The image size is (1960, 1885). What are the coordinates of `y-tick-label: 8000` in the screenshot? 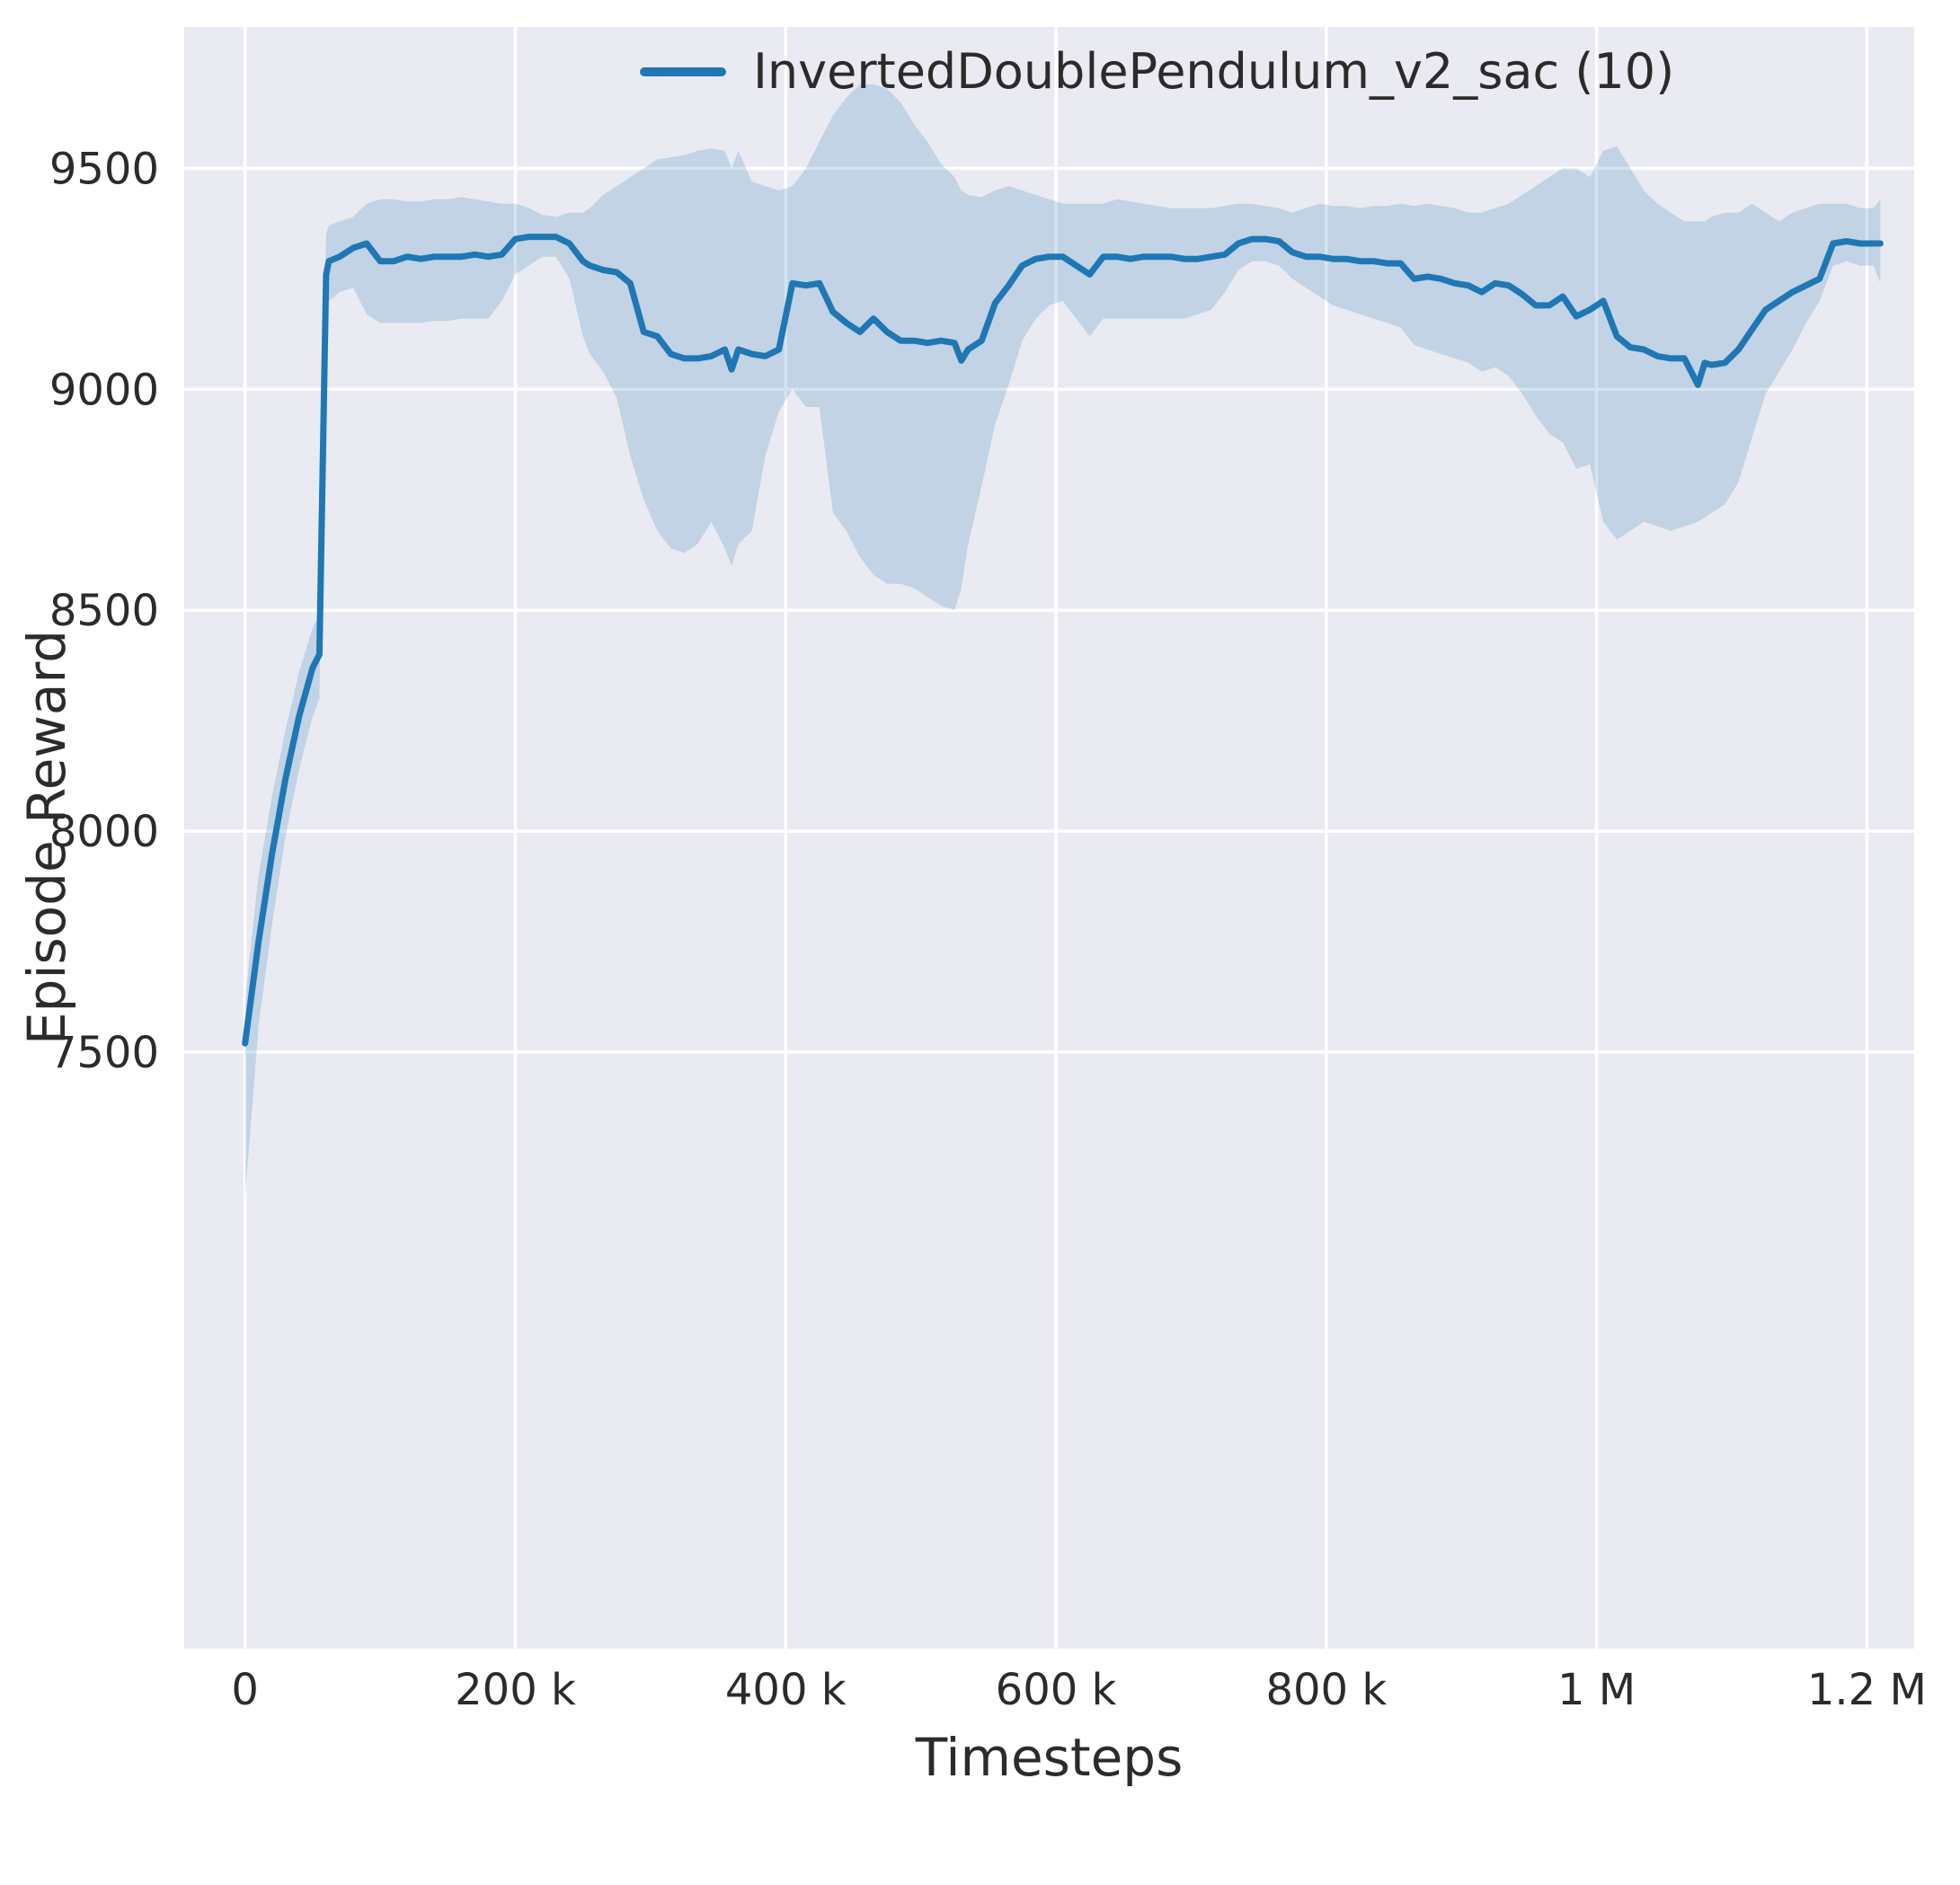 It's located at (104, 832).